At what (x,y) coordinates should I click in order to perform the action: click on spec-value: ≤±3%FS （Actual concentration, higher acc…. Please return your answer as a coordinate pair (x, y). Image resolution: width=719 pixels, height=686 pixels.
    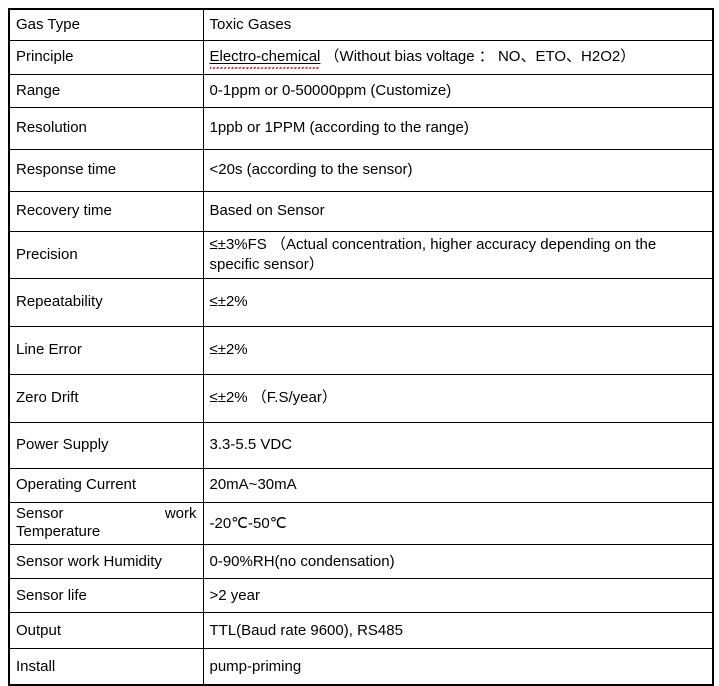
    Looking at the image, I should click on (458, 254).